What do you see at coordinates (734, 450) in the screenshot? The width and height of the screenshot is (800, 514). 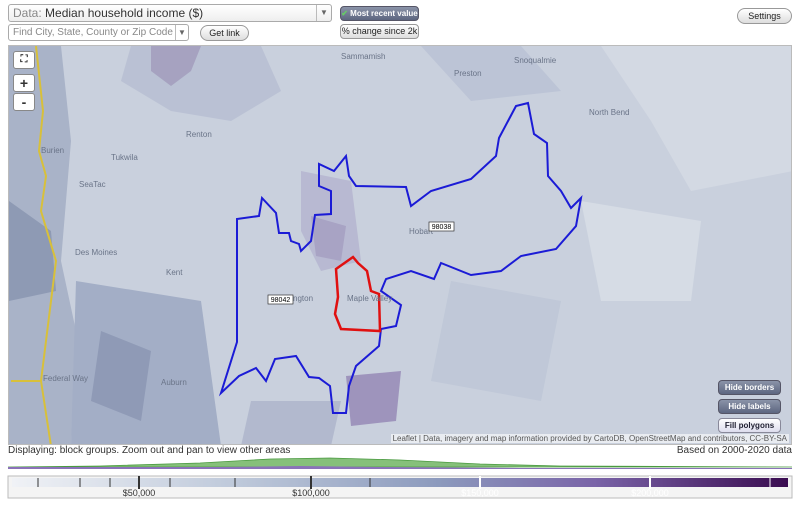 I see `based-on-text: Based on 2000-2020 data` at bounding box center [734, 450].